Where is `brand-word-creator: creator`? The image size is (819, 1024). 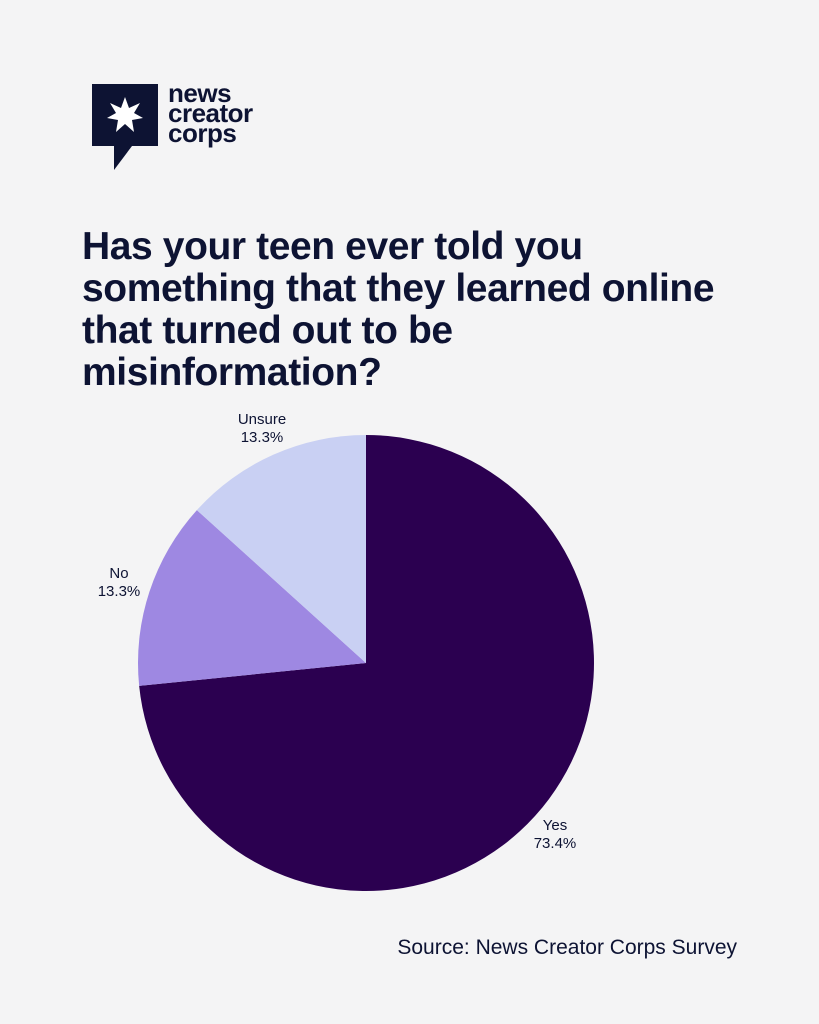
brand-word-creator: creator is located at coordinates (210, 113).